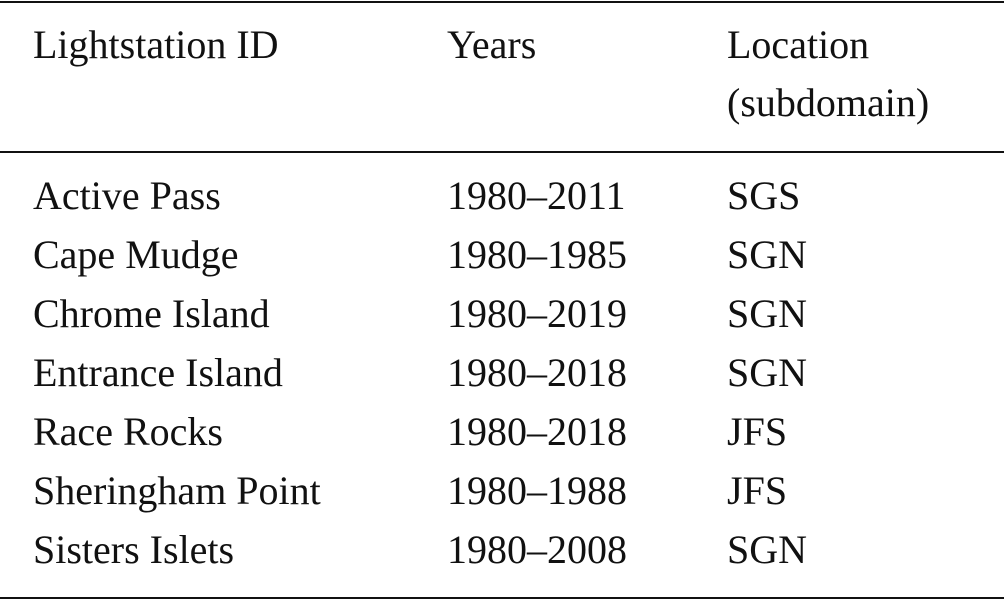 The width and height of the screenshot is (1004, 600). What do you see at coordinates (492, 44) in the screenshot?
I see `column-header: Years` at bounding box center [492, 44].